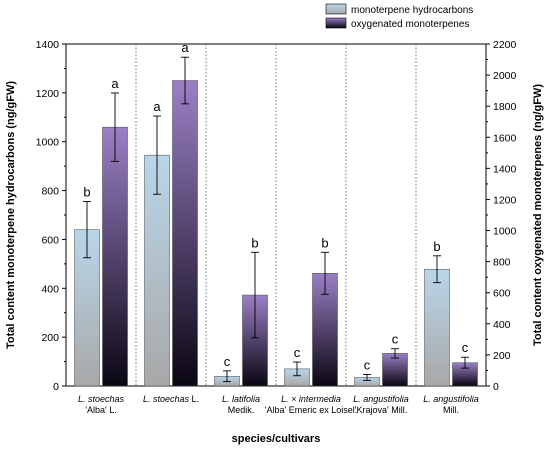 This screenshot has width=550, height=461. What do you see at coordinates (48, 45) in the screenshot?
I see `left-y-tick-label: 1400` at bounding box center [48, 45].